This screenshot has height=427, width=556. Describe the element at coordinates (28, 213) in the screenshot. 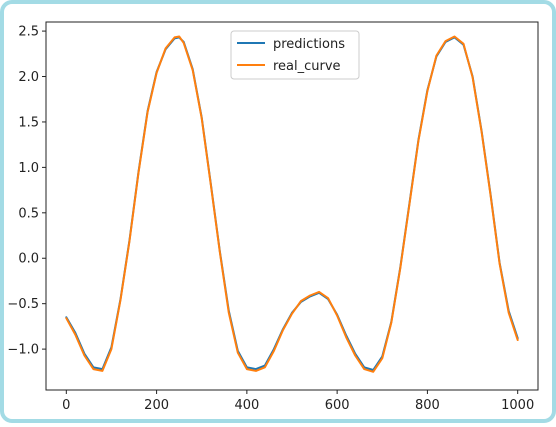

I see `y-tick-label: 0.5` at that location.